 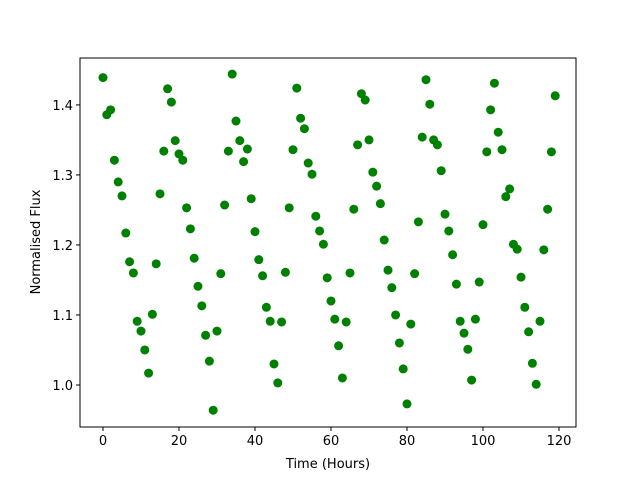 What do you see at coordinates (62, 246) in the screenshot?
I see `y-tick-label: 1.2` at bounding box center [62, 246].